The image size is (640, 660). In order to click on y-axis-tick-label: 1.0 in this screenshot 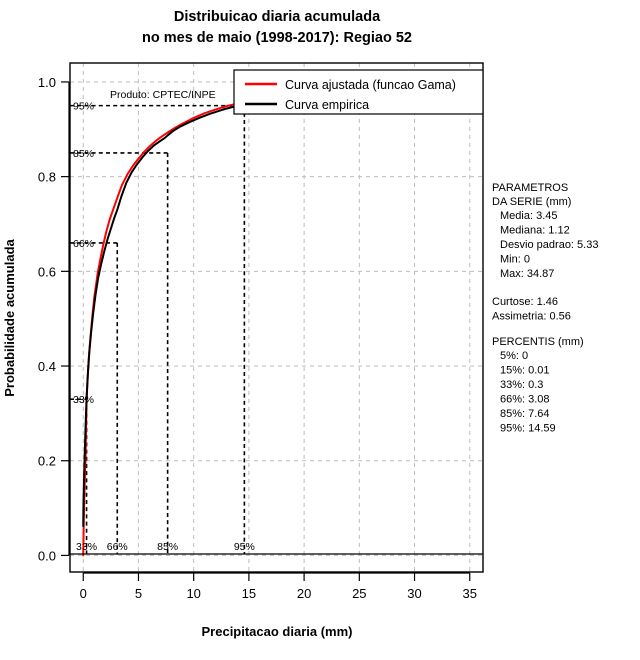, I will do `click(47, 82)`.